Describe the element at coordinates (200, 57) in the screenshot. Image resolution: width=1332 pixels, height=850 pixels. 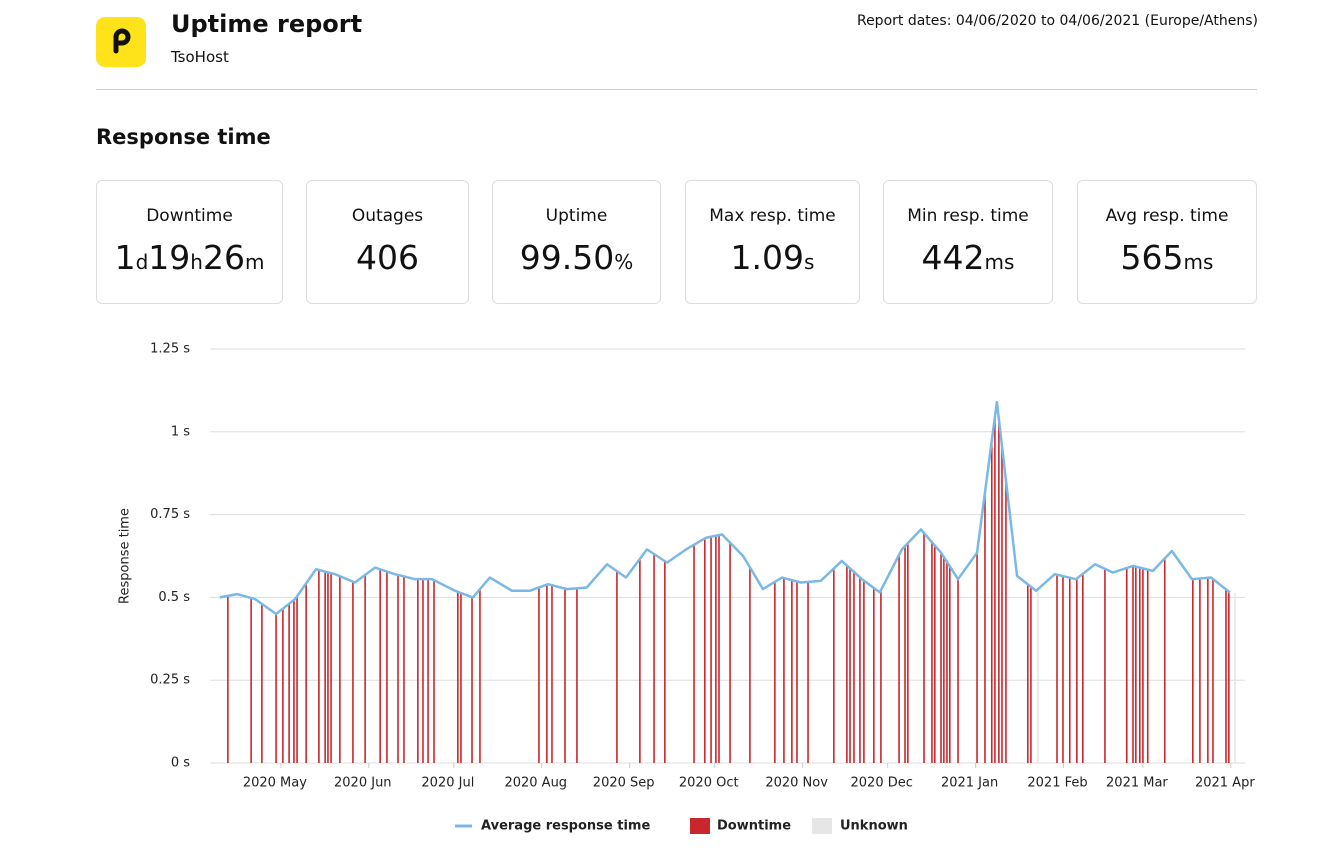
I see `subtitle: TsoHost` at that location.